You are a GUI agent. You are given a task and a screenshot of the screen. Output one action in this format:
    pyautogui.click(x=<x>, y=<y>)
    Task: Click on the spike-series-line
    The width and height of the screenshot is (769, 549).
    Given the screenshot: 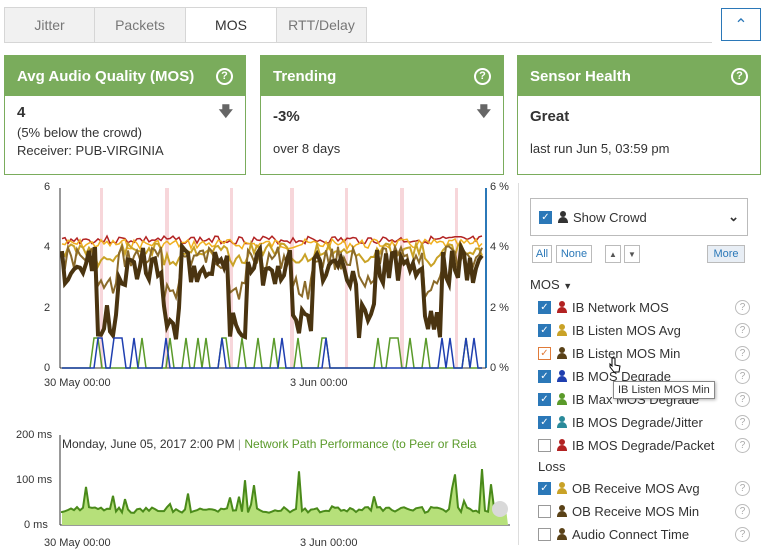 What is the action you would take?
    pyautogui.click(x=272, y=353)
    